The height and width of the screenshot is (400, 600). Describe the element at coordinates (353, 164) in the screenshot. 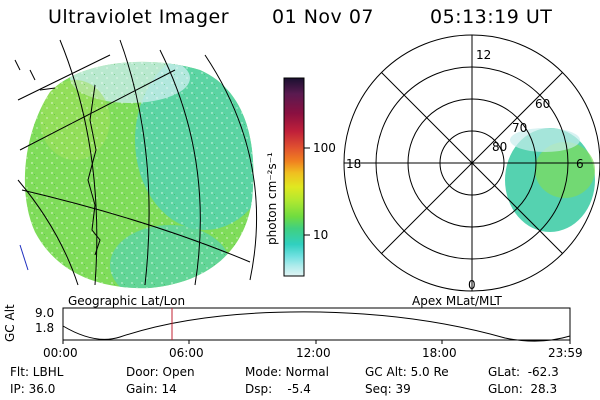

I see `mlt-label-18: 18` at that location.